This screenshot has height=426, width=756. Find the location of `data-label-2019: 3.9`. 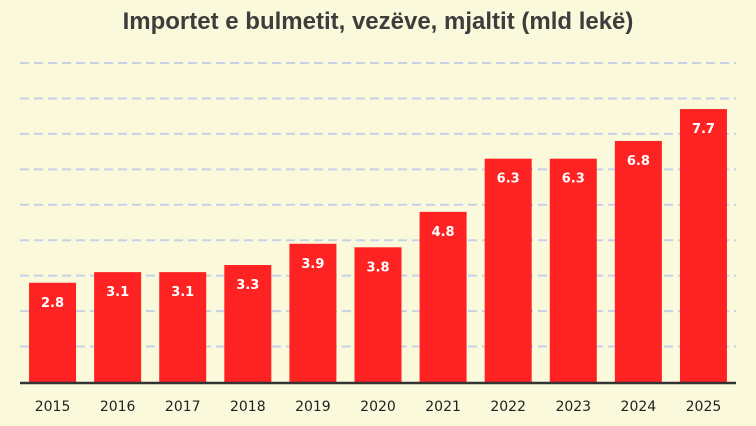

data-label-2019: 3.9 is located at coordinates (312, 264).